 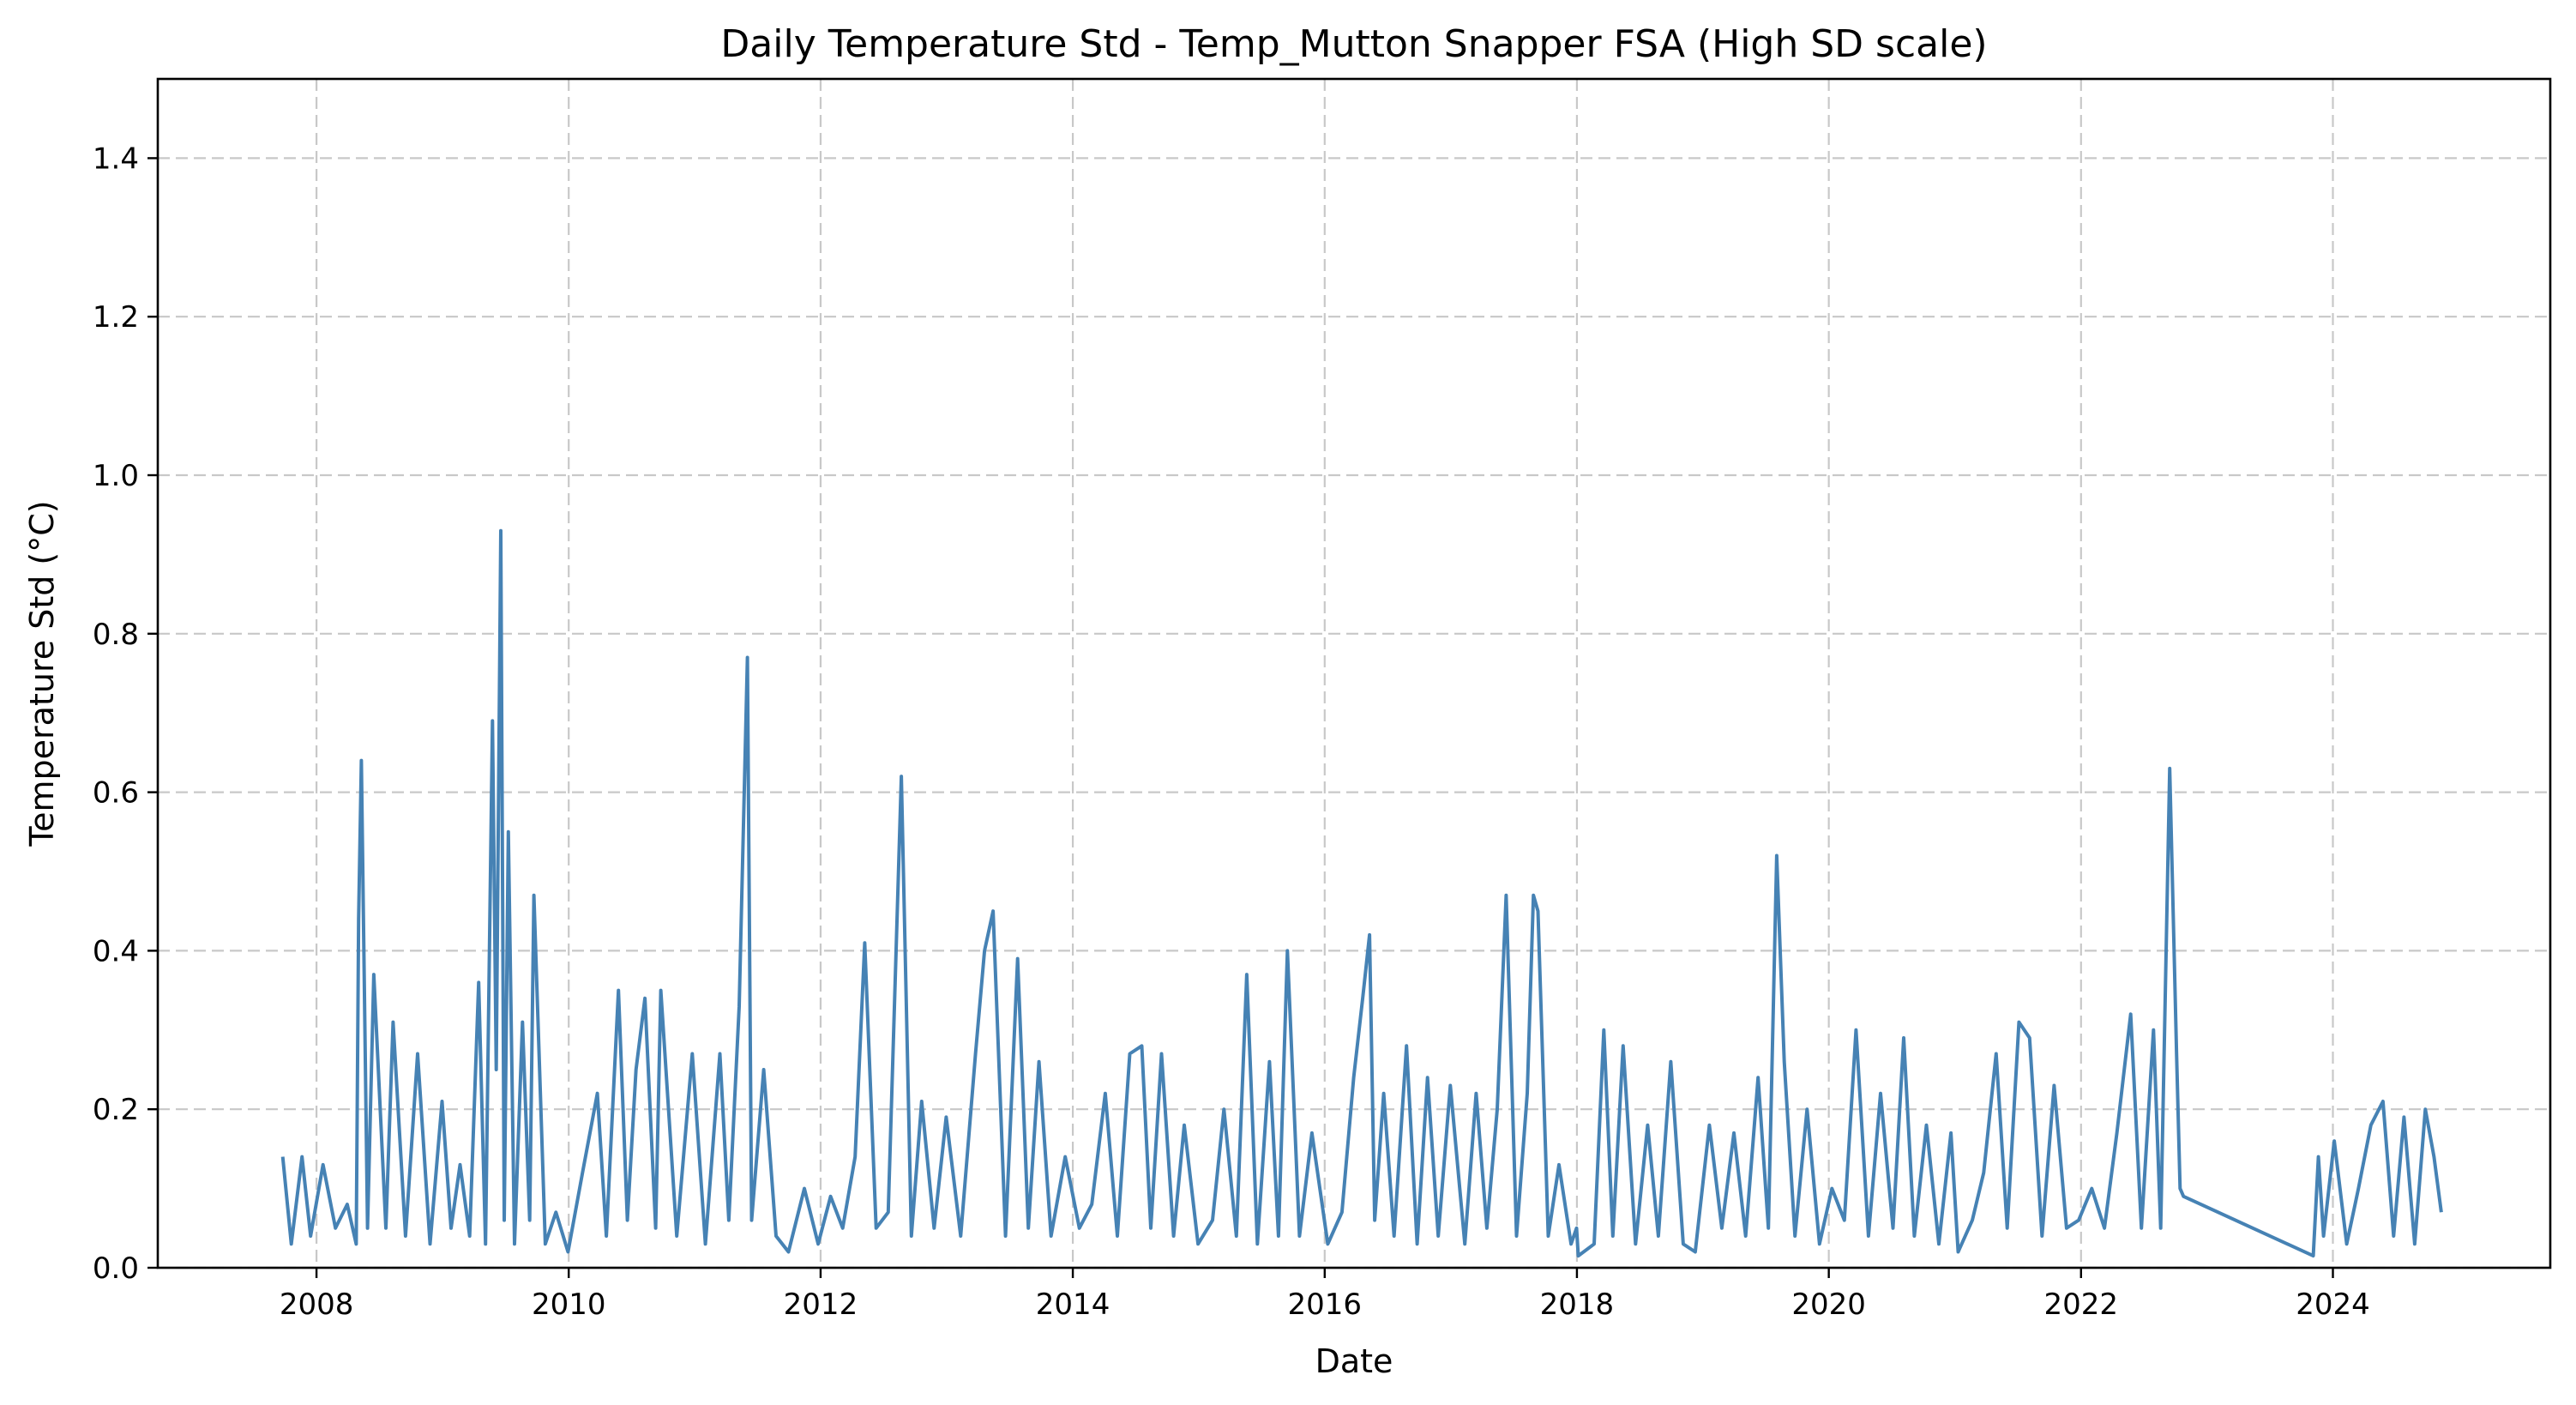 What do you see at coordinates (821, 1304) in the screenshot?
I see `x-tick-label: 2012` at bounding box center [821, 1304].